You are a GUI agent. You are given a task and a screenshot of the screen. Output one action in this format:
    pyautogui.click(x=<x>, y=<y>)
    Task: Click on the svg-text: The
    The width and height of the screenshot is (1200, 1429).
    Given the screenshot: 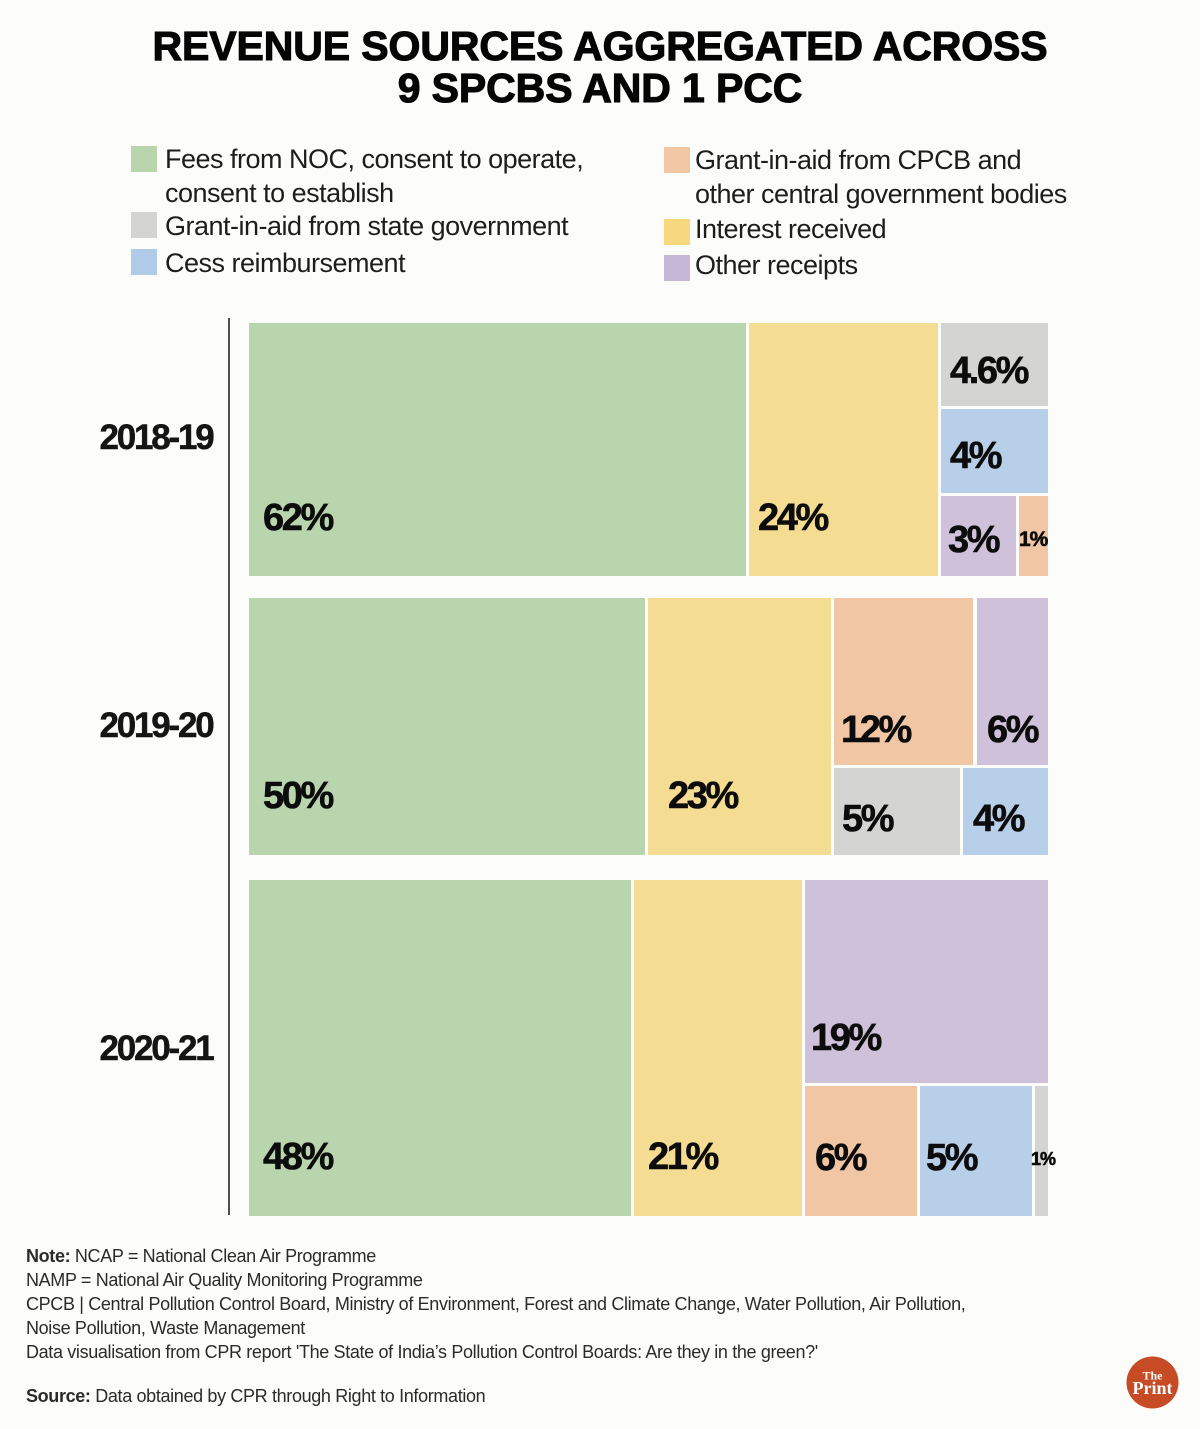 What is the action you would take?
    pyautogui.click(x=1152, y=1376)
    